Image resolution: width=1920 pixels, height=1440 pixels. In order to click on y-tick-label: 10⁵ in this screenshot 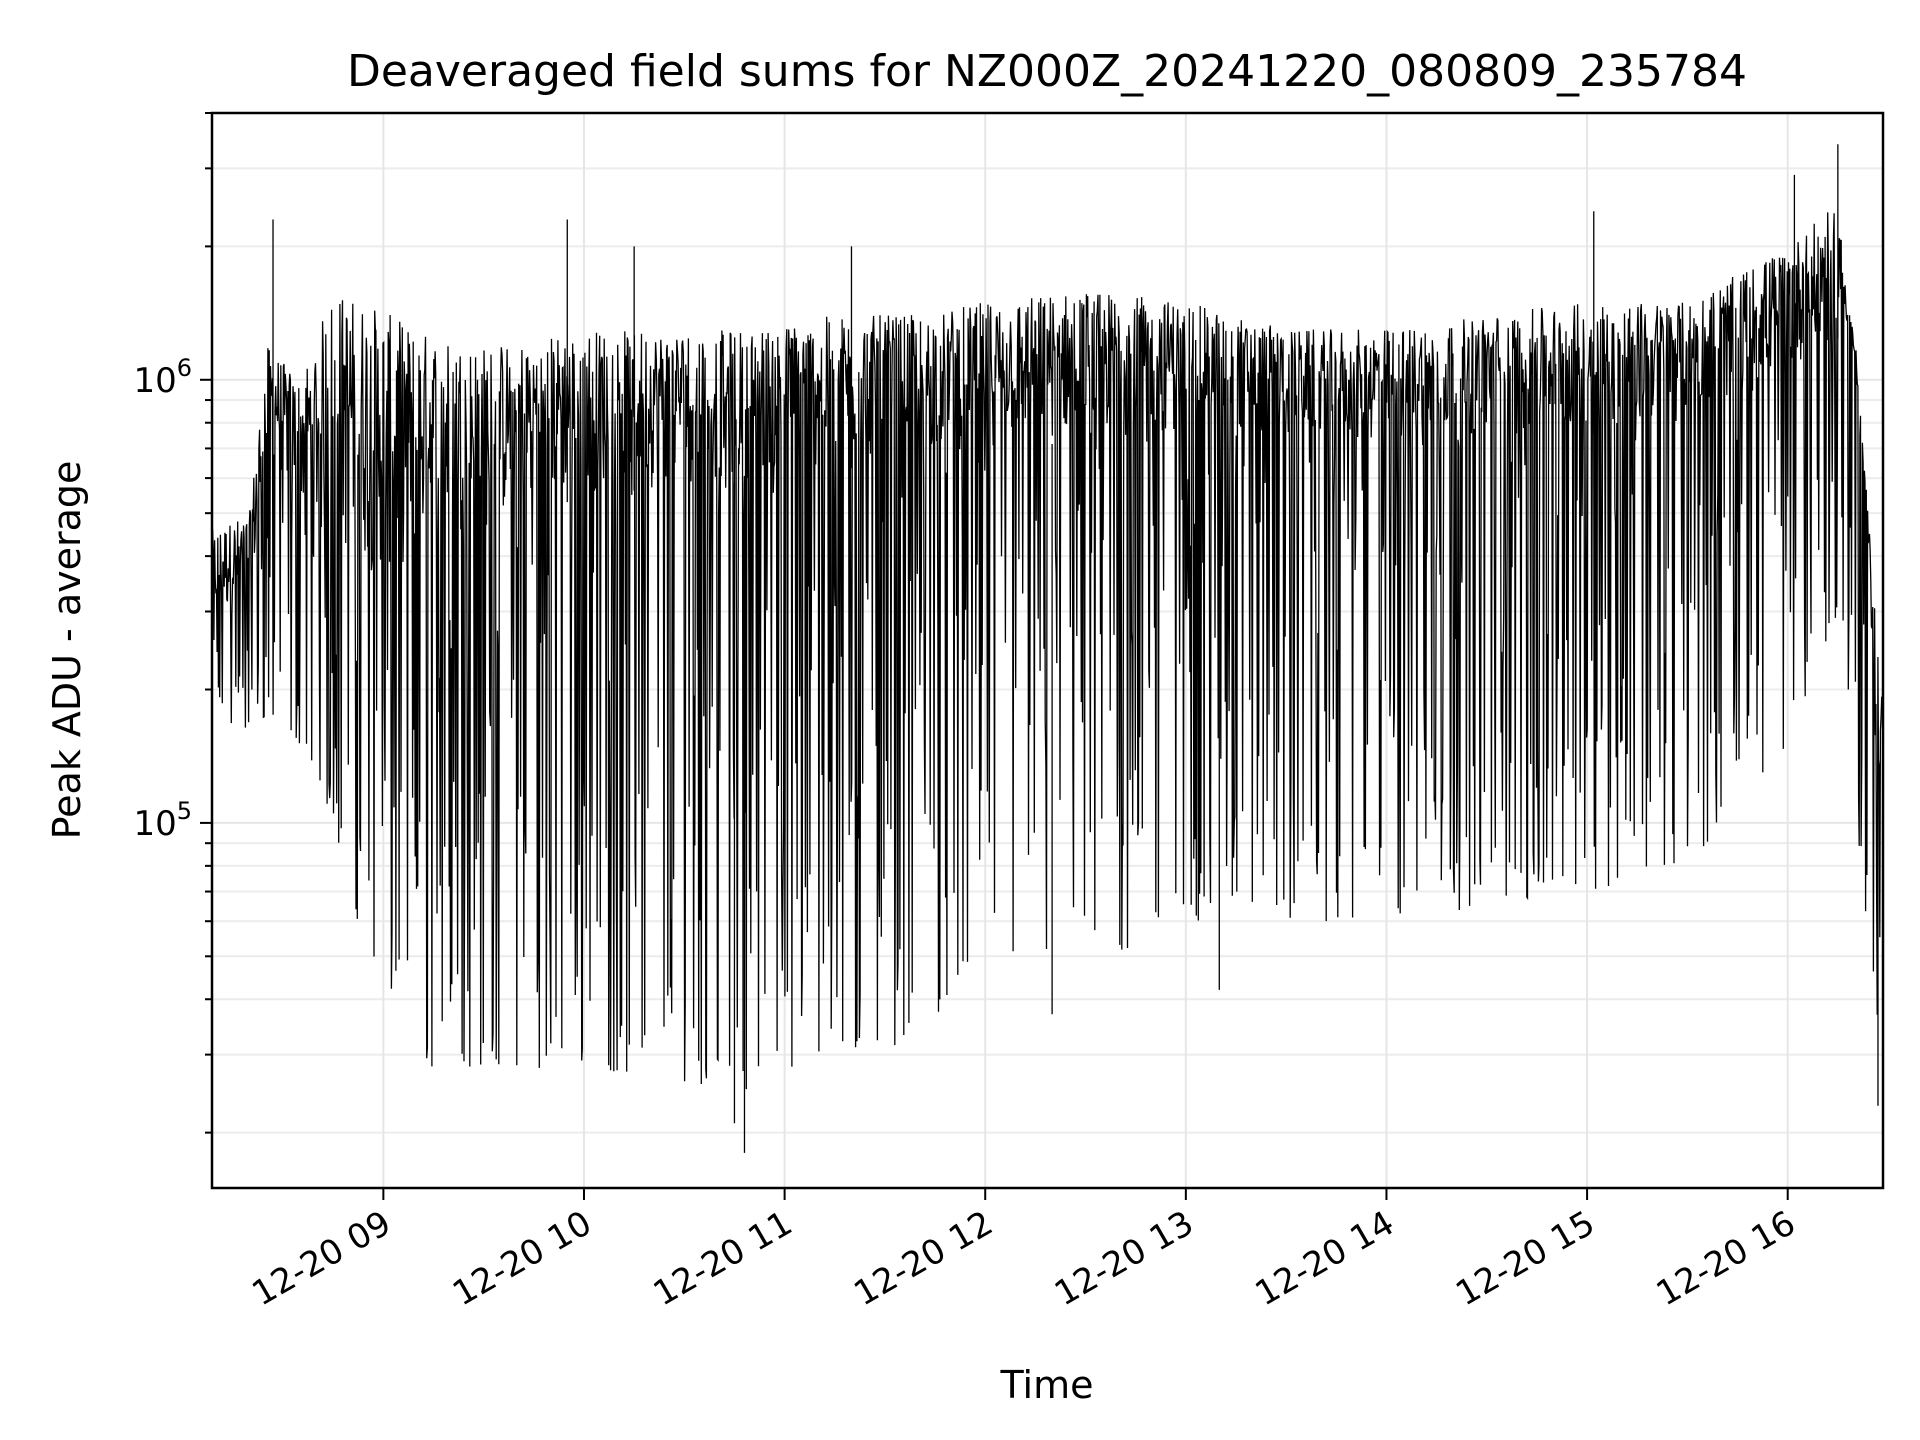, I will do `click(162, 820)`.